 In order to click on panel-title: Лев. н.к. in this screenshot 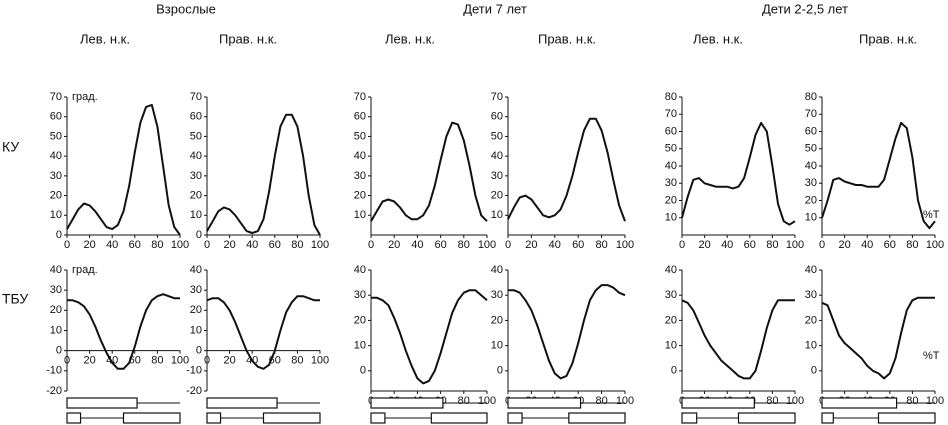, I will do `click(410, 38)`.